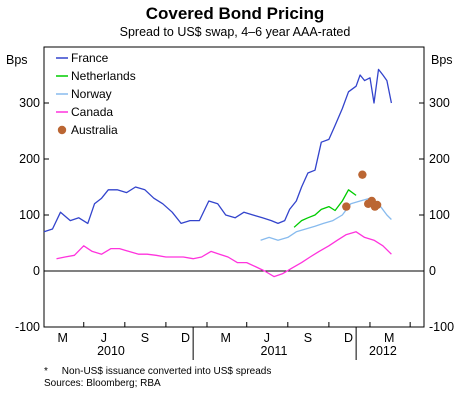 This screenshot has height=401, width=470. I want to click on legend-label-france: France, so click(90, 58).